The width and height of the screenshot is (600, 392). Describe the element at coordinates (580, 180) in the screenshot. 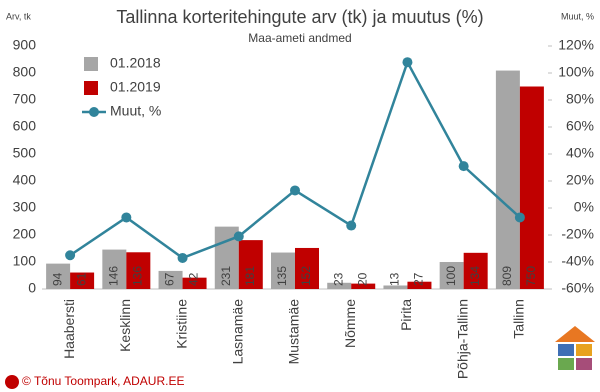

I see `y2-tick-label: 20%` at that location.